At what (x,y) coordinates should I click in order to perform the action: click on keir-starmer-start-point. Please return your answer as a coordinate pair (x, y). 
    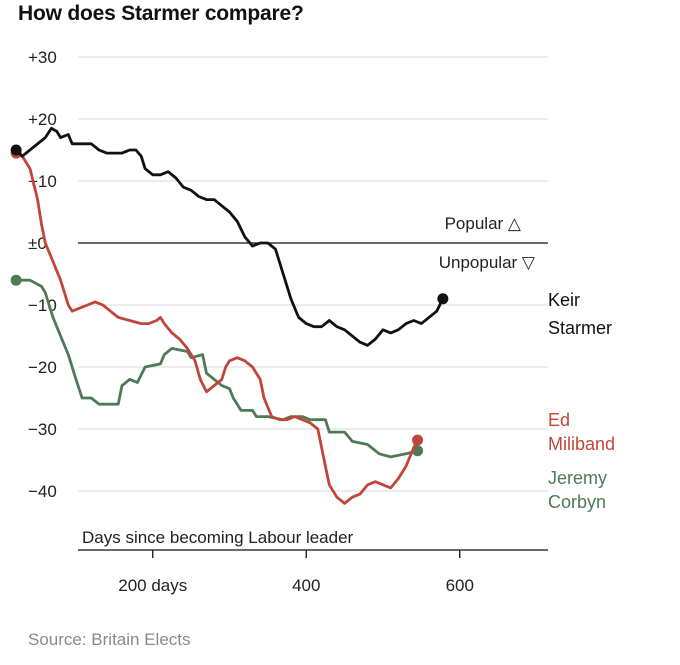
    Looking at the image, I should click on (16, 150).